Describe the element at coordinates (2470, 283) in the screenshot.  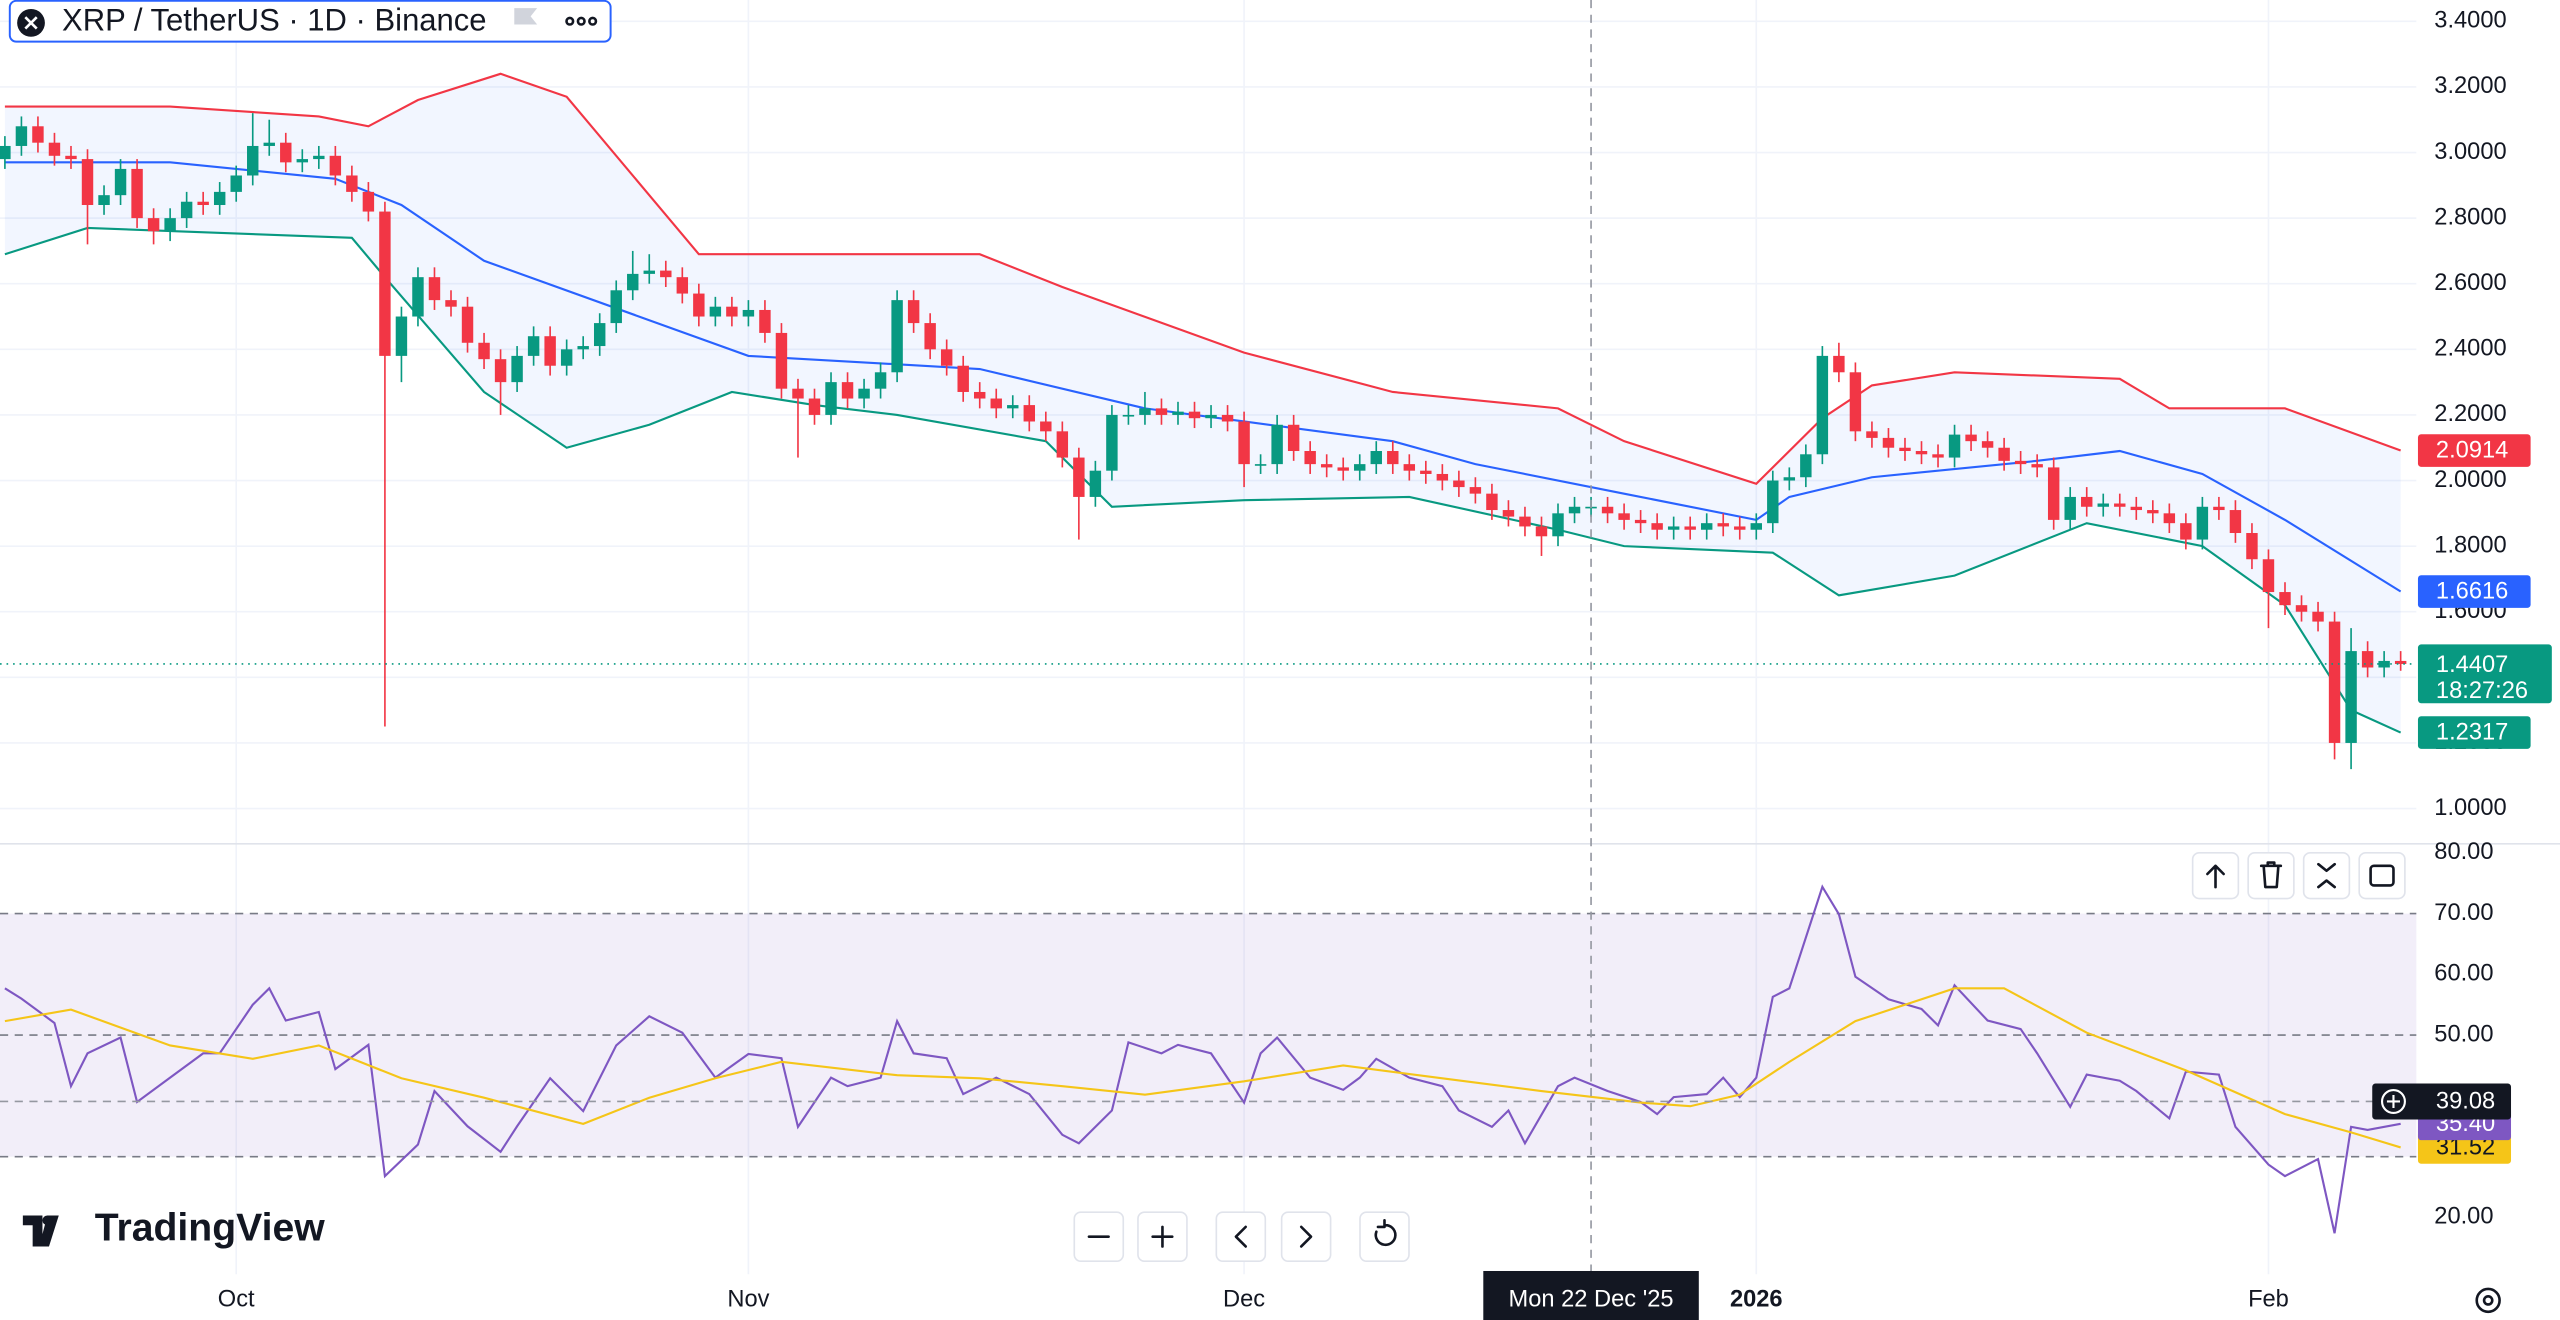
I see `y-tick-label: 2.6000` at that location.